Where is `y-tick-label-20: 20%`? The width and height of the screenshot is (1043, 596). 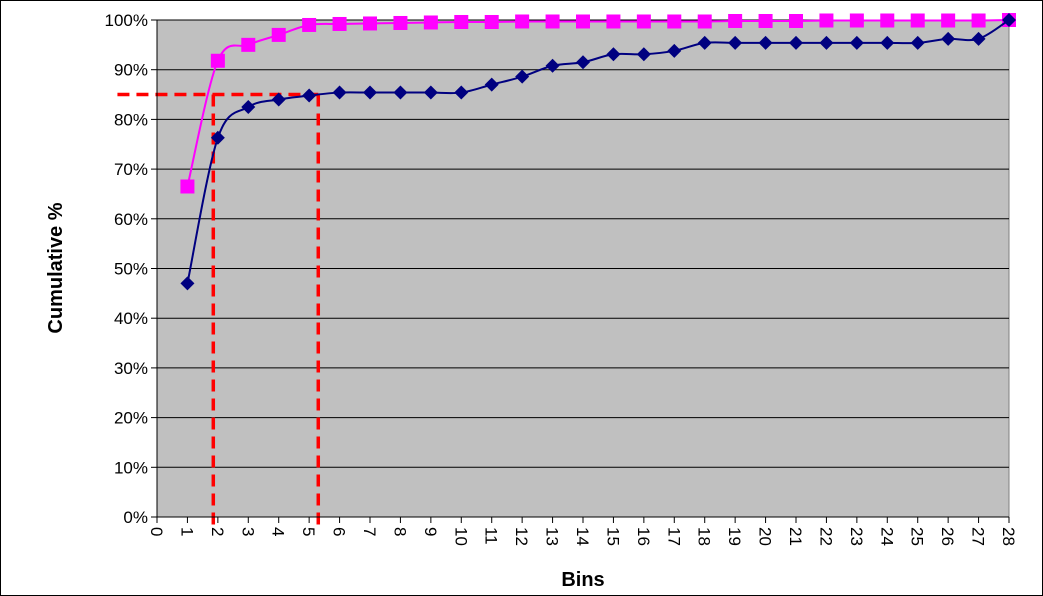
y-tick-label-20: 20% is located at coordinates (131, 418).